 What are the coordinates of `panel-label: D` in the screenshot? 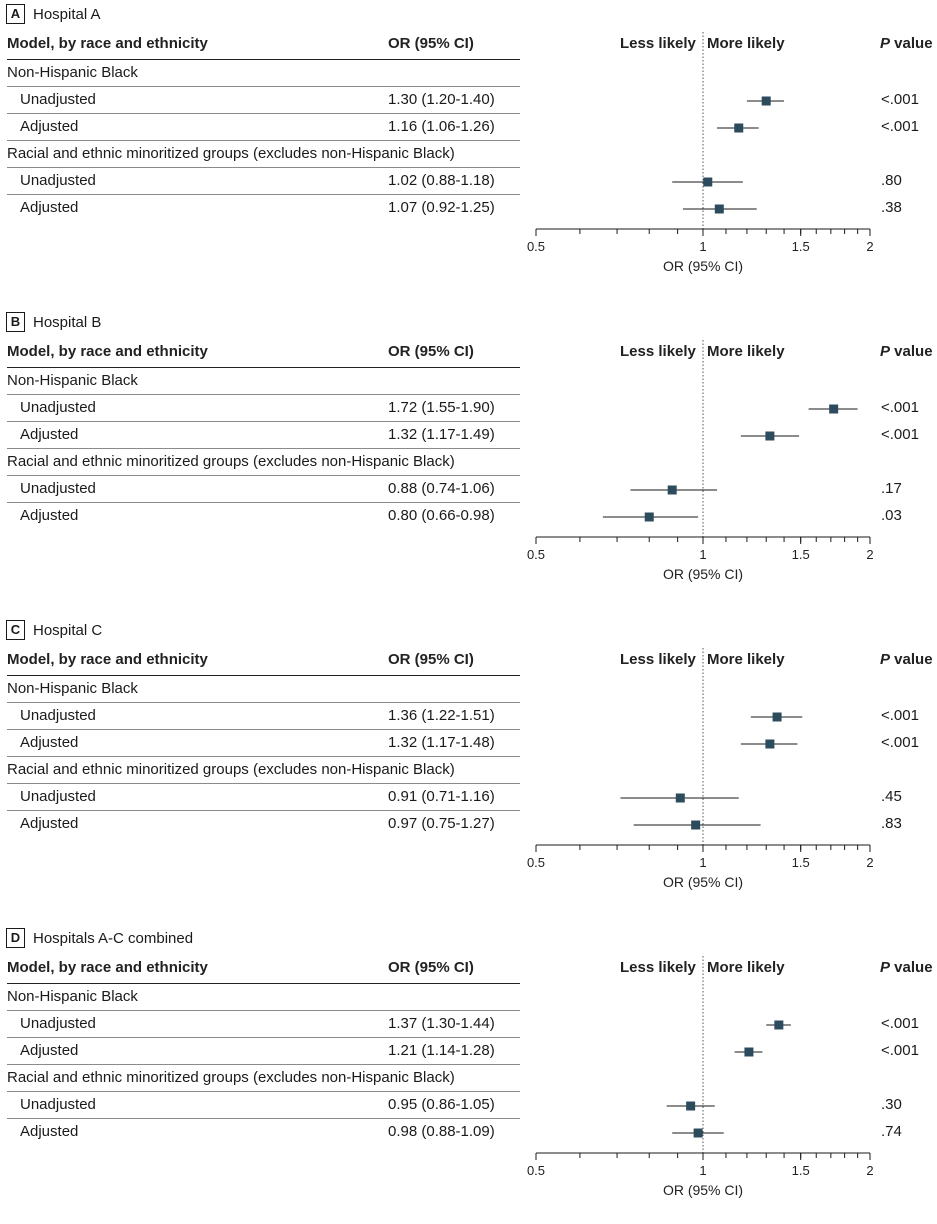 It's located at (15, 938).